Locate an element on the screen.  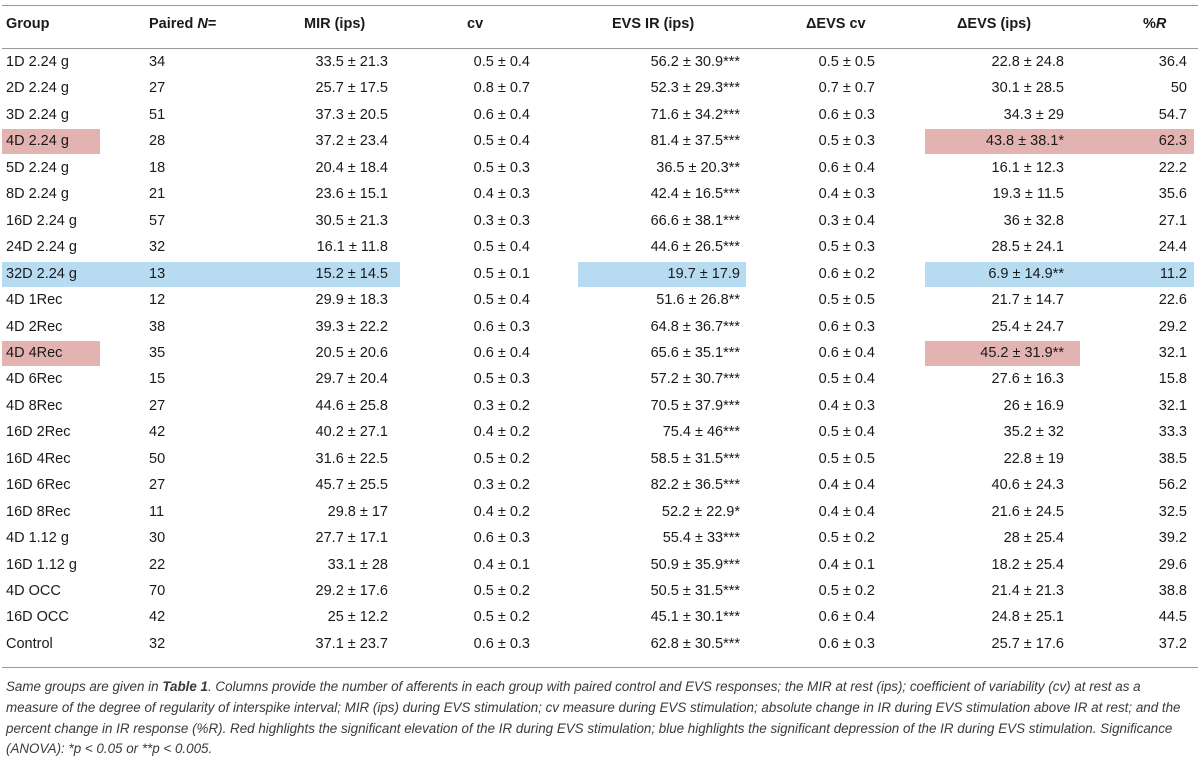
top-rule is located at coordinates (600, 5).